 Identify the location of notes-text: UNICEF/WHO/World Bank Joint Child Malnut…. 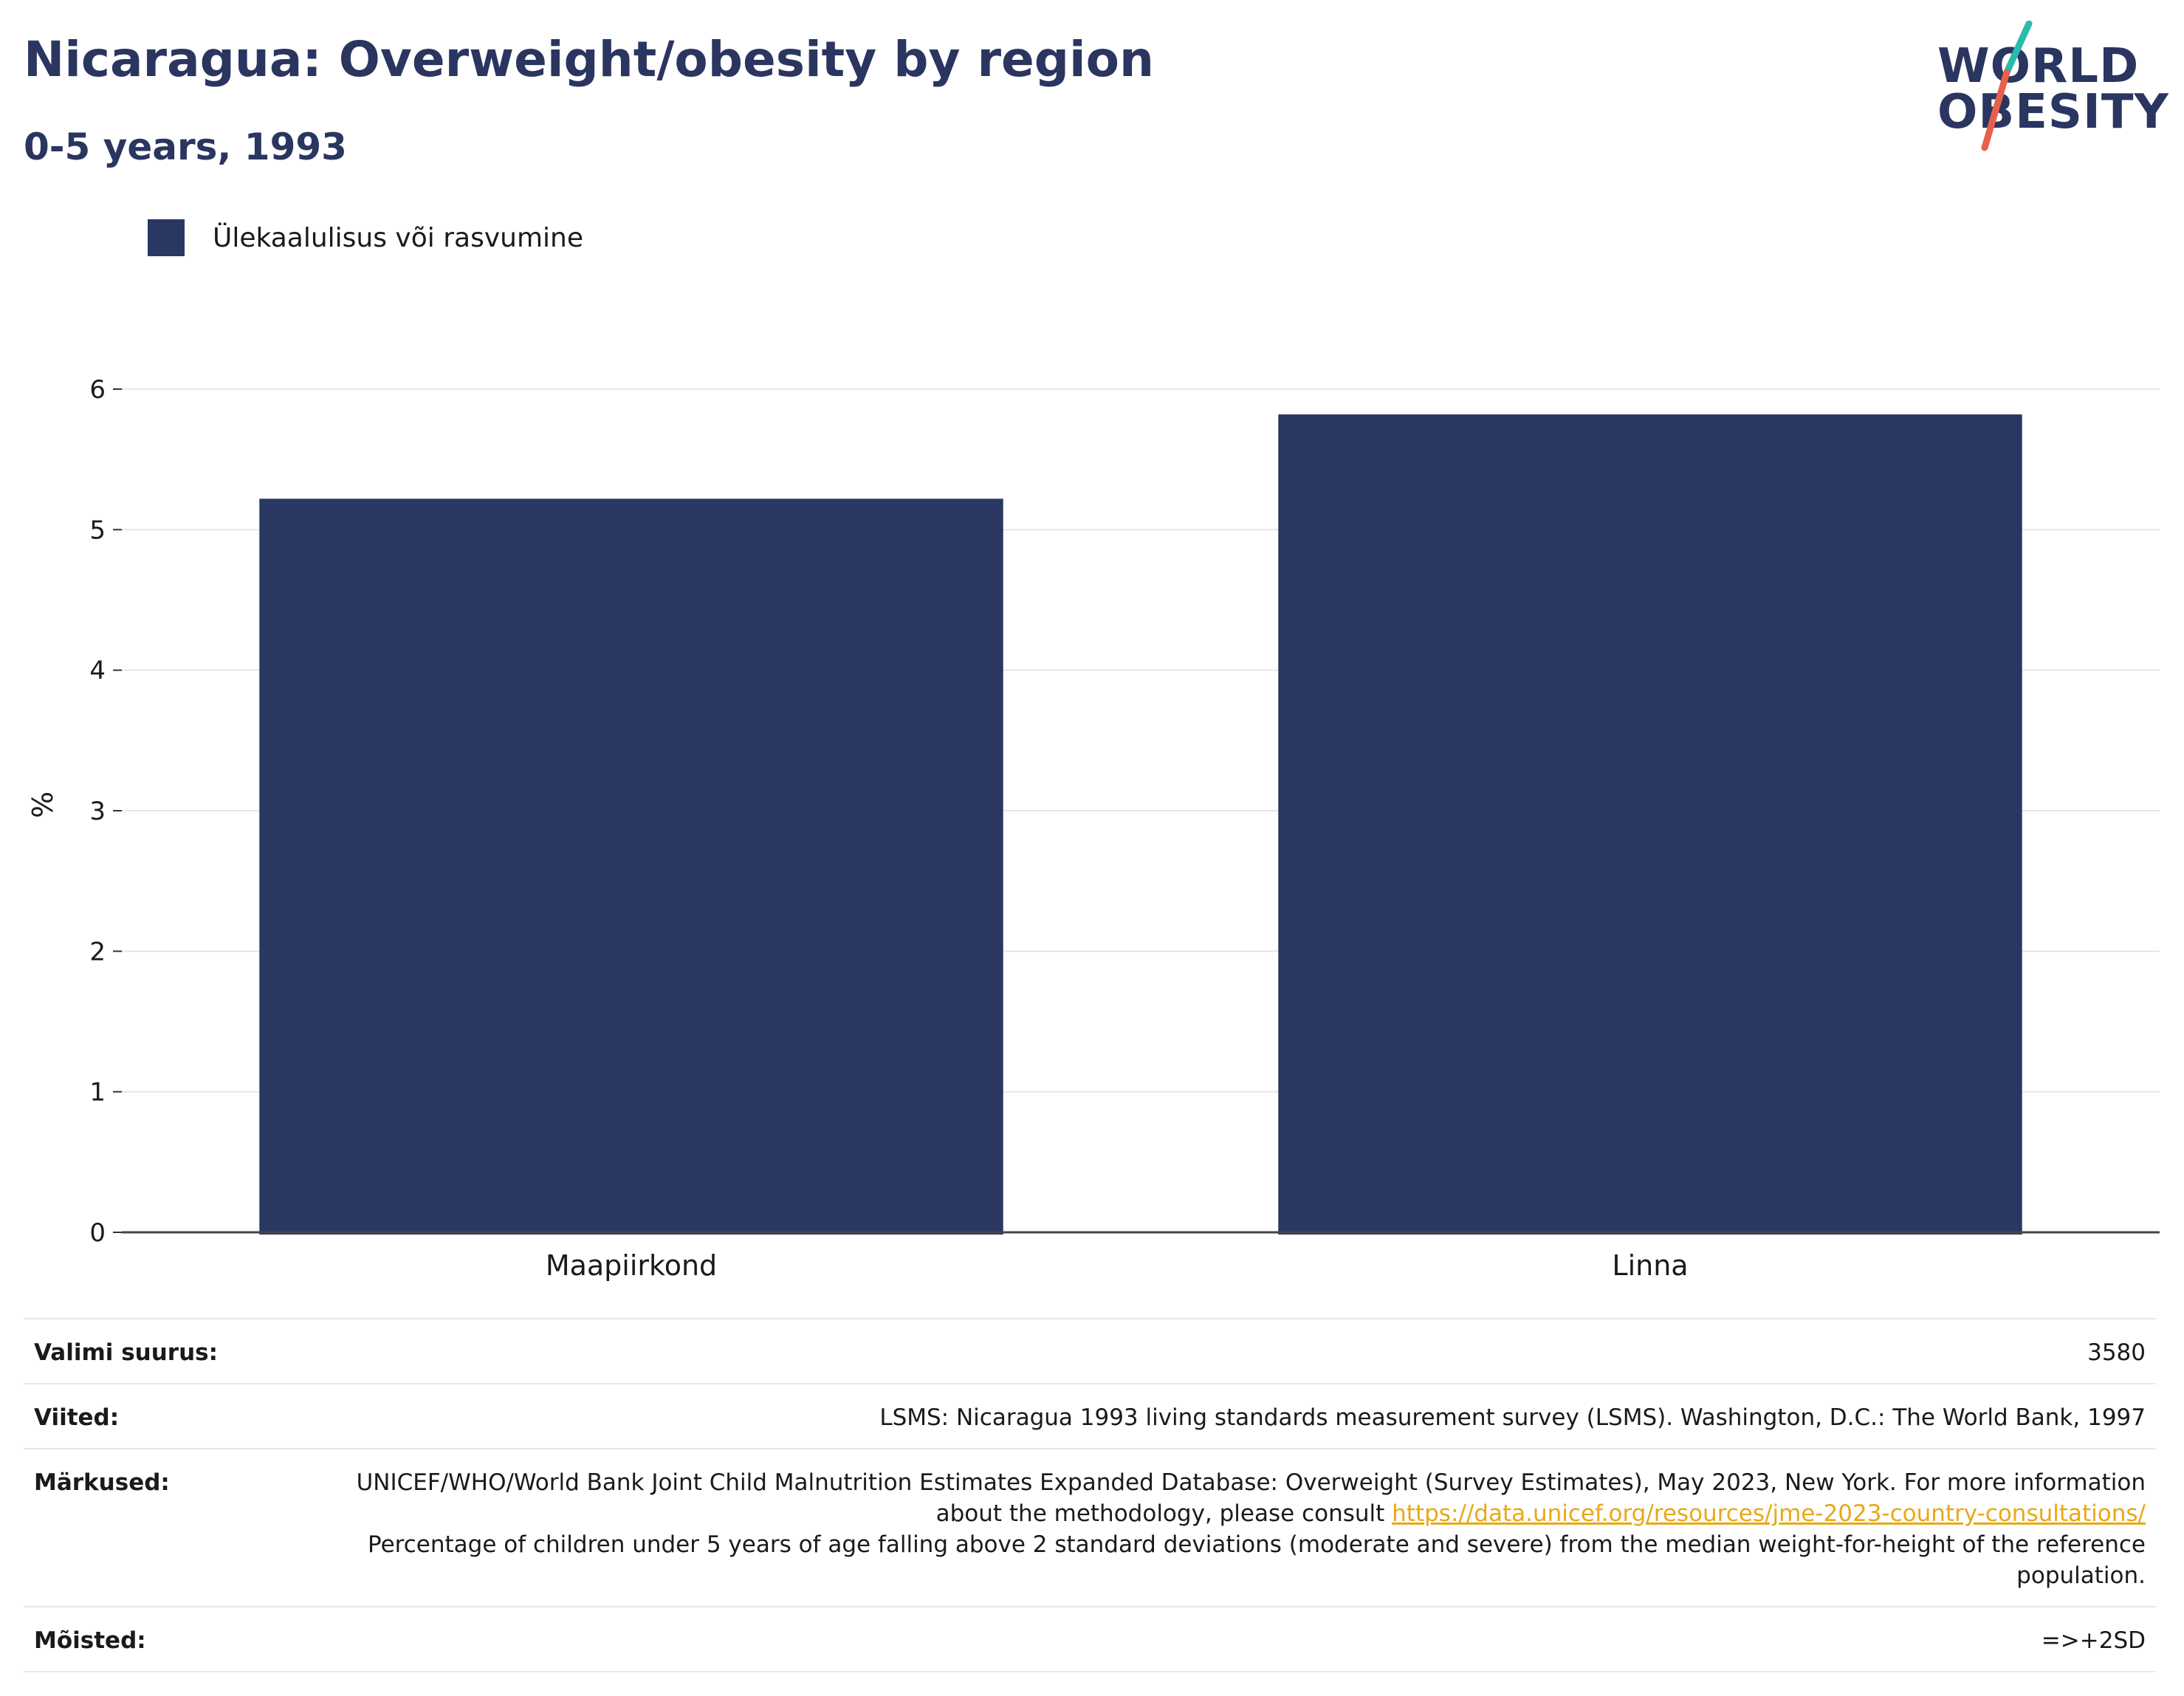
(1251, 1498).